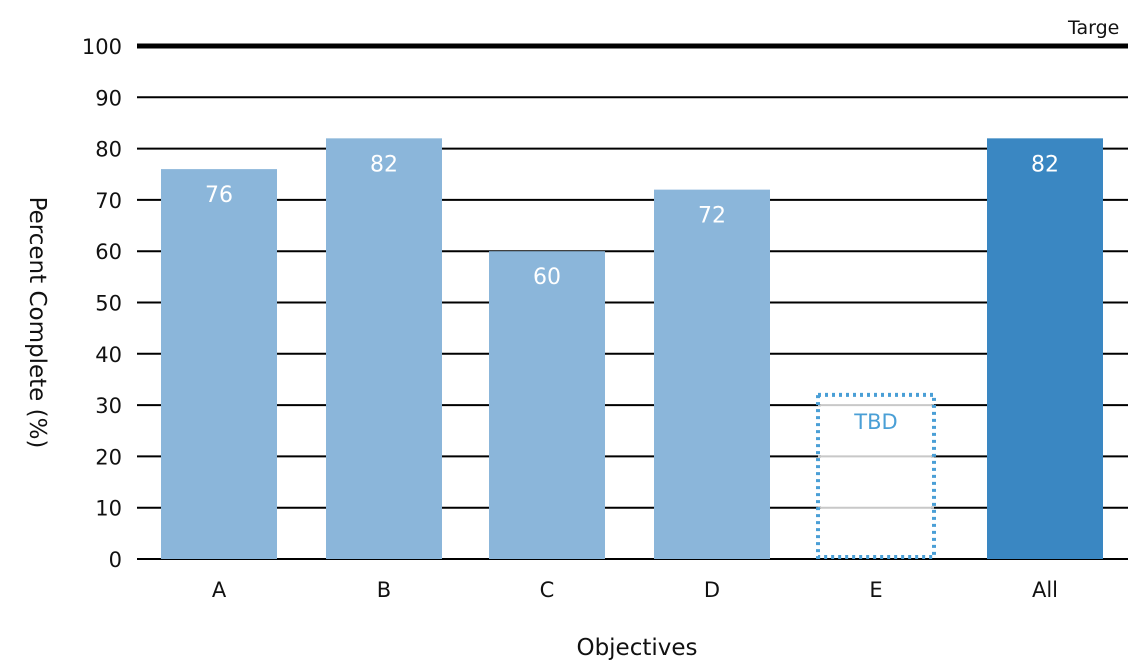 The width and height of the screenshot is (1130, 665). What do you see at coordinates (635, 590) in the screenshot?
I see `x-axis-labels: A B C D E All` at bounding box center [635, 590].